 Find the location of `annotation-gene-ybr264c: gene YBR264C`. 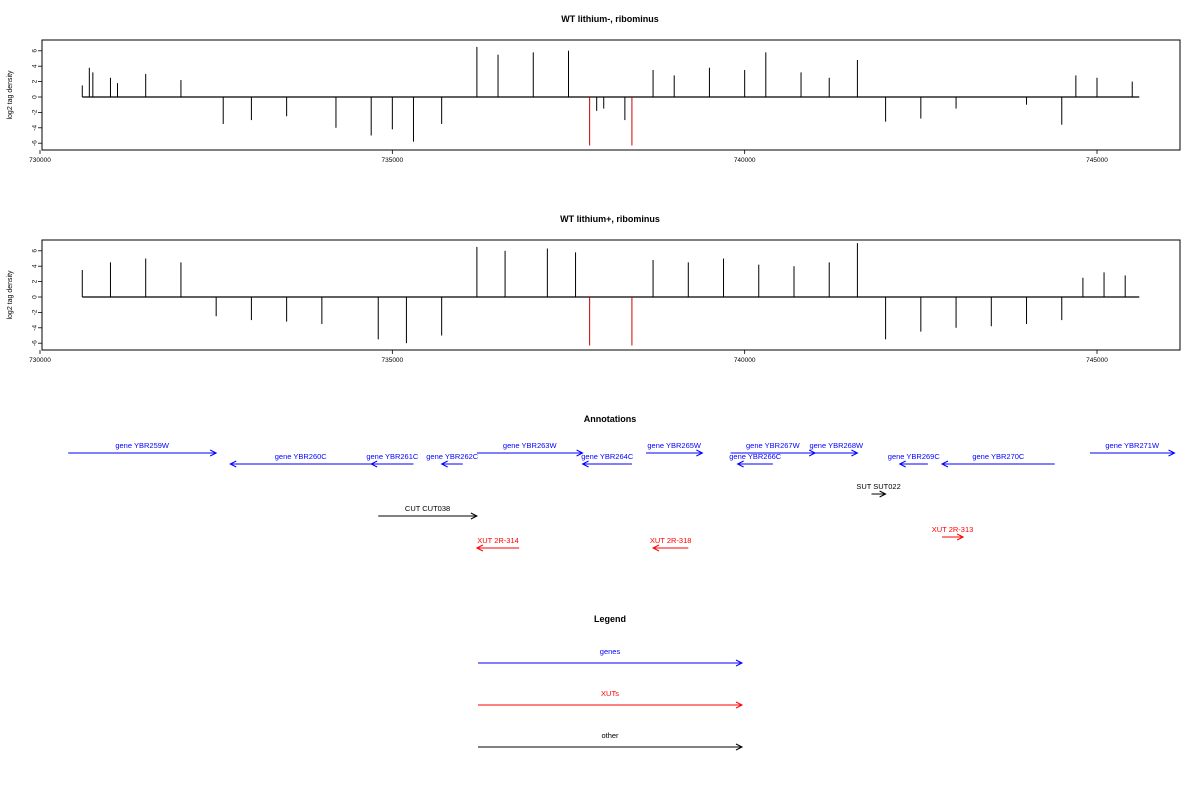

annotation-gene-ybr264c: gene YBR264C is located at coordinates (607, 460).